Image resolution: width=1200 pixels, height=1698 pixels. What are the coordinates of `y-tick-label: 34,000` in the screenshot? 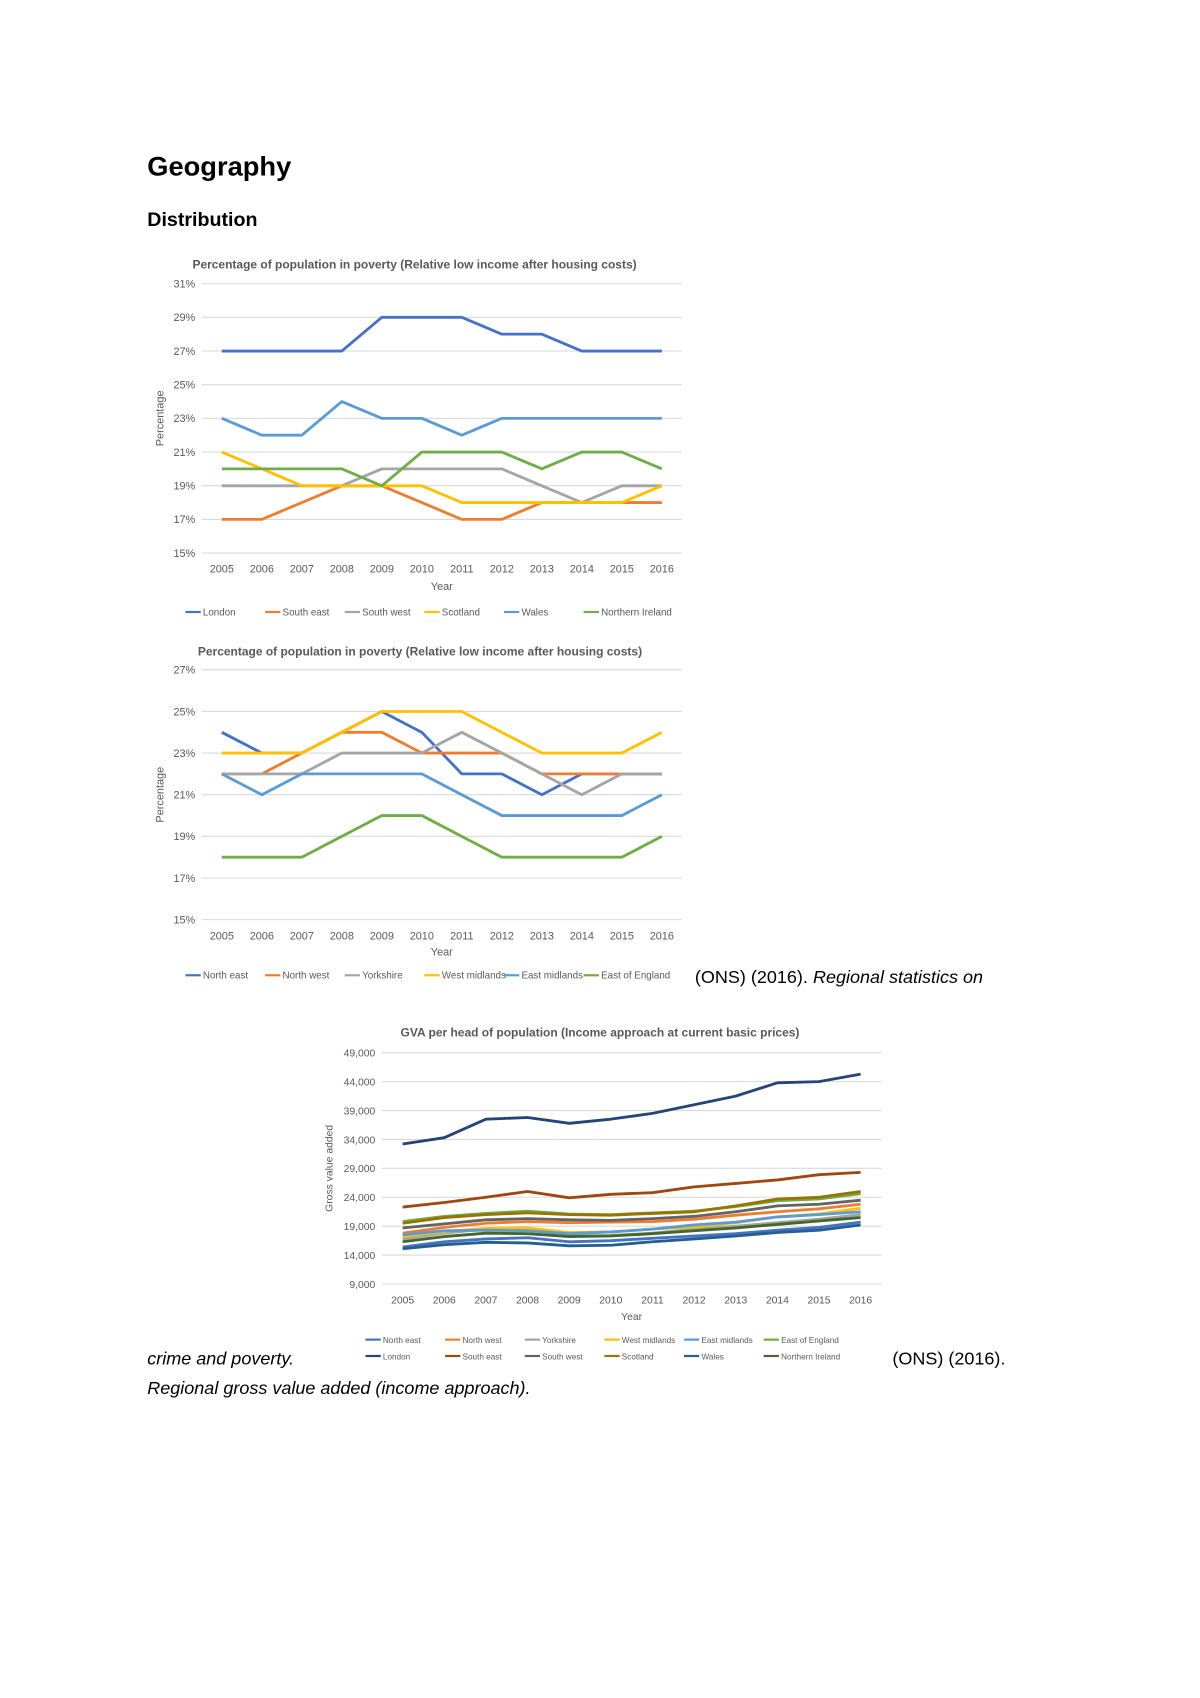 It's located at (360, 1140).